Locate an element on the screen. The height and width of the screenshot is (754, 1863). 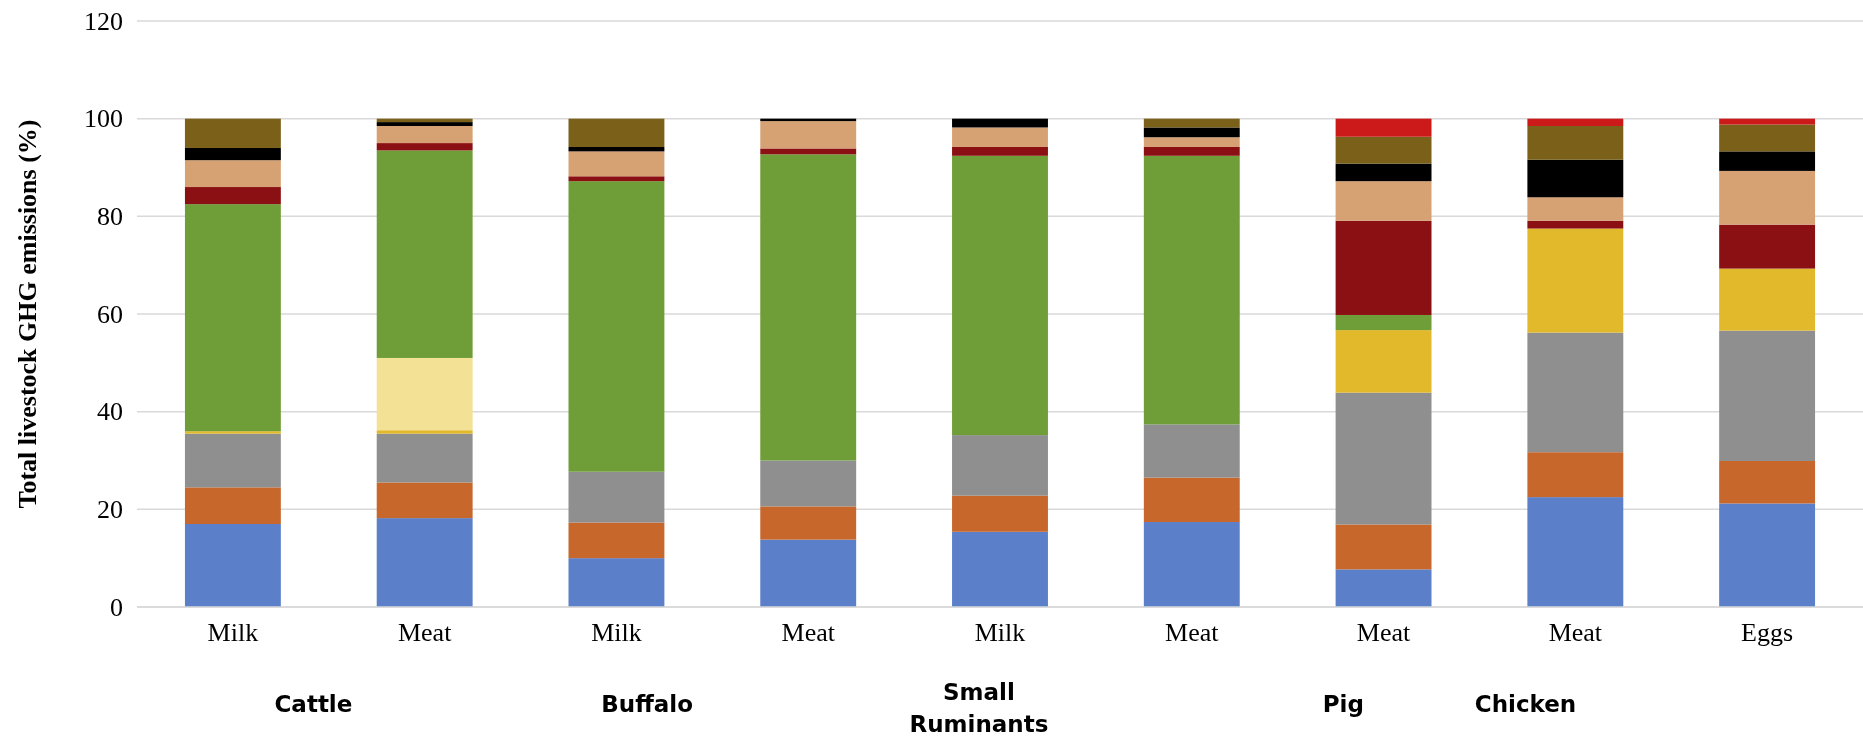
text: Pig is located at coordinates (1343, 704).